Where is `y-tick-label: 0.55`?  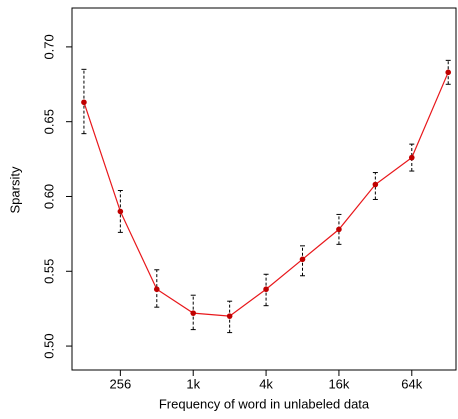 y-tick-label: 0.55 is located at coordinates (48, 271).